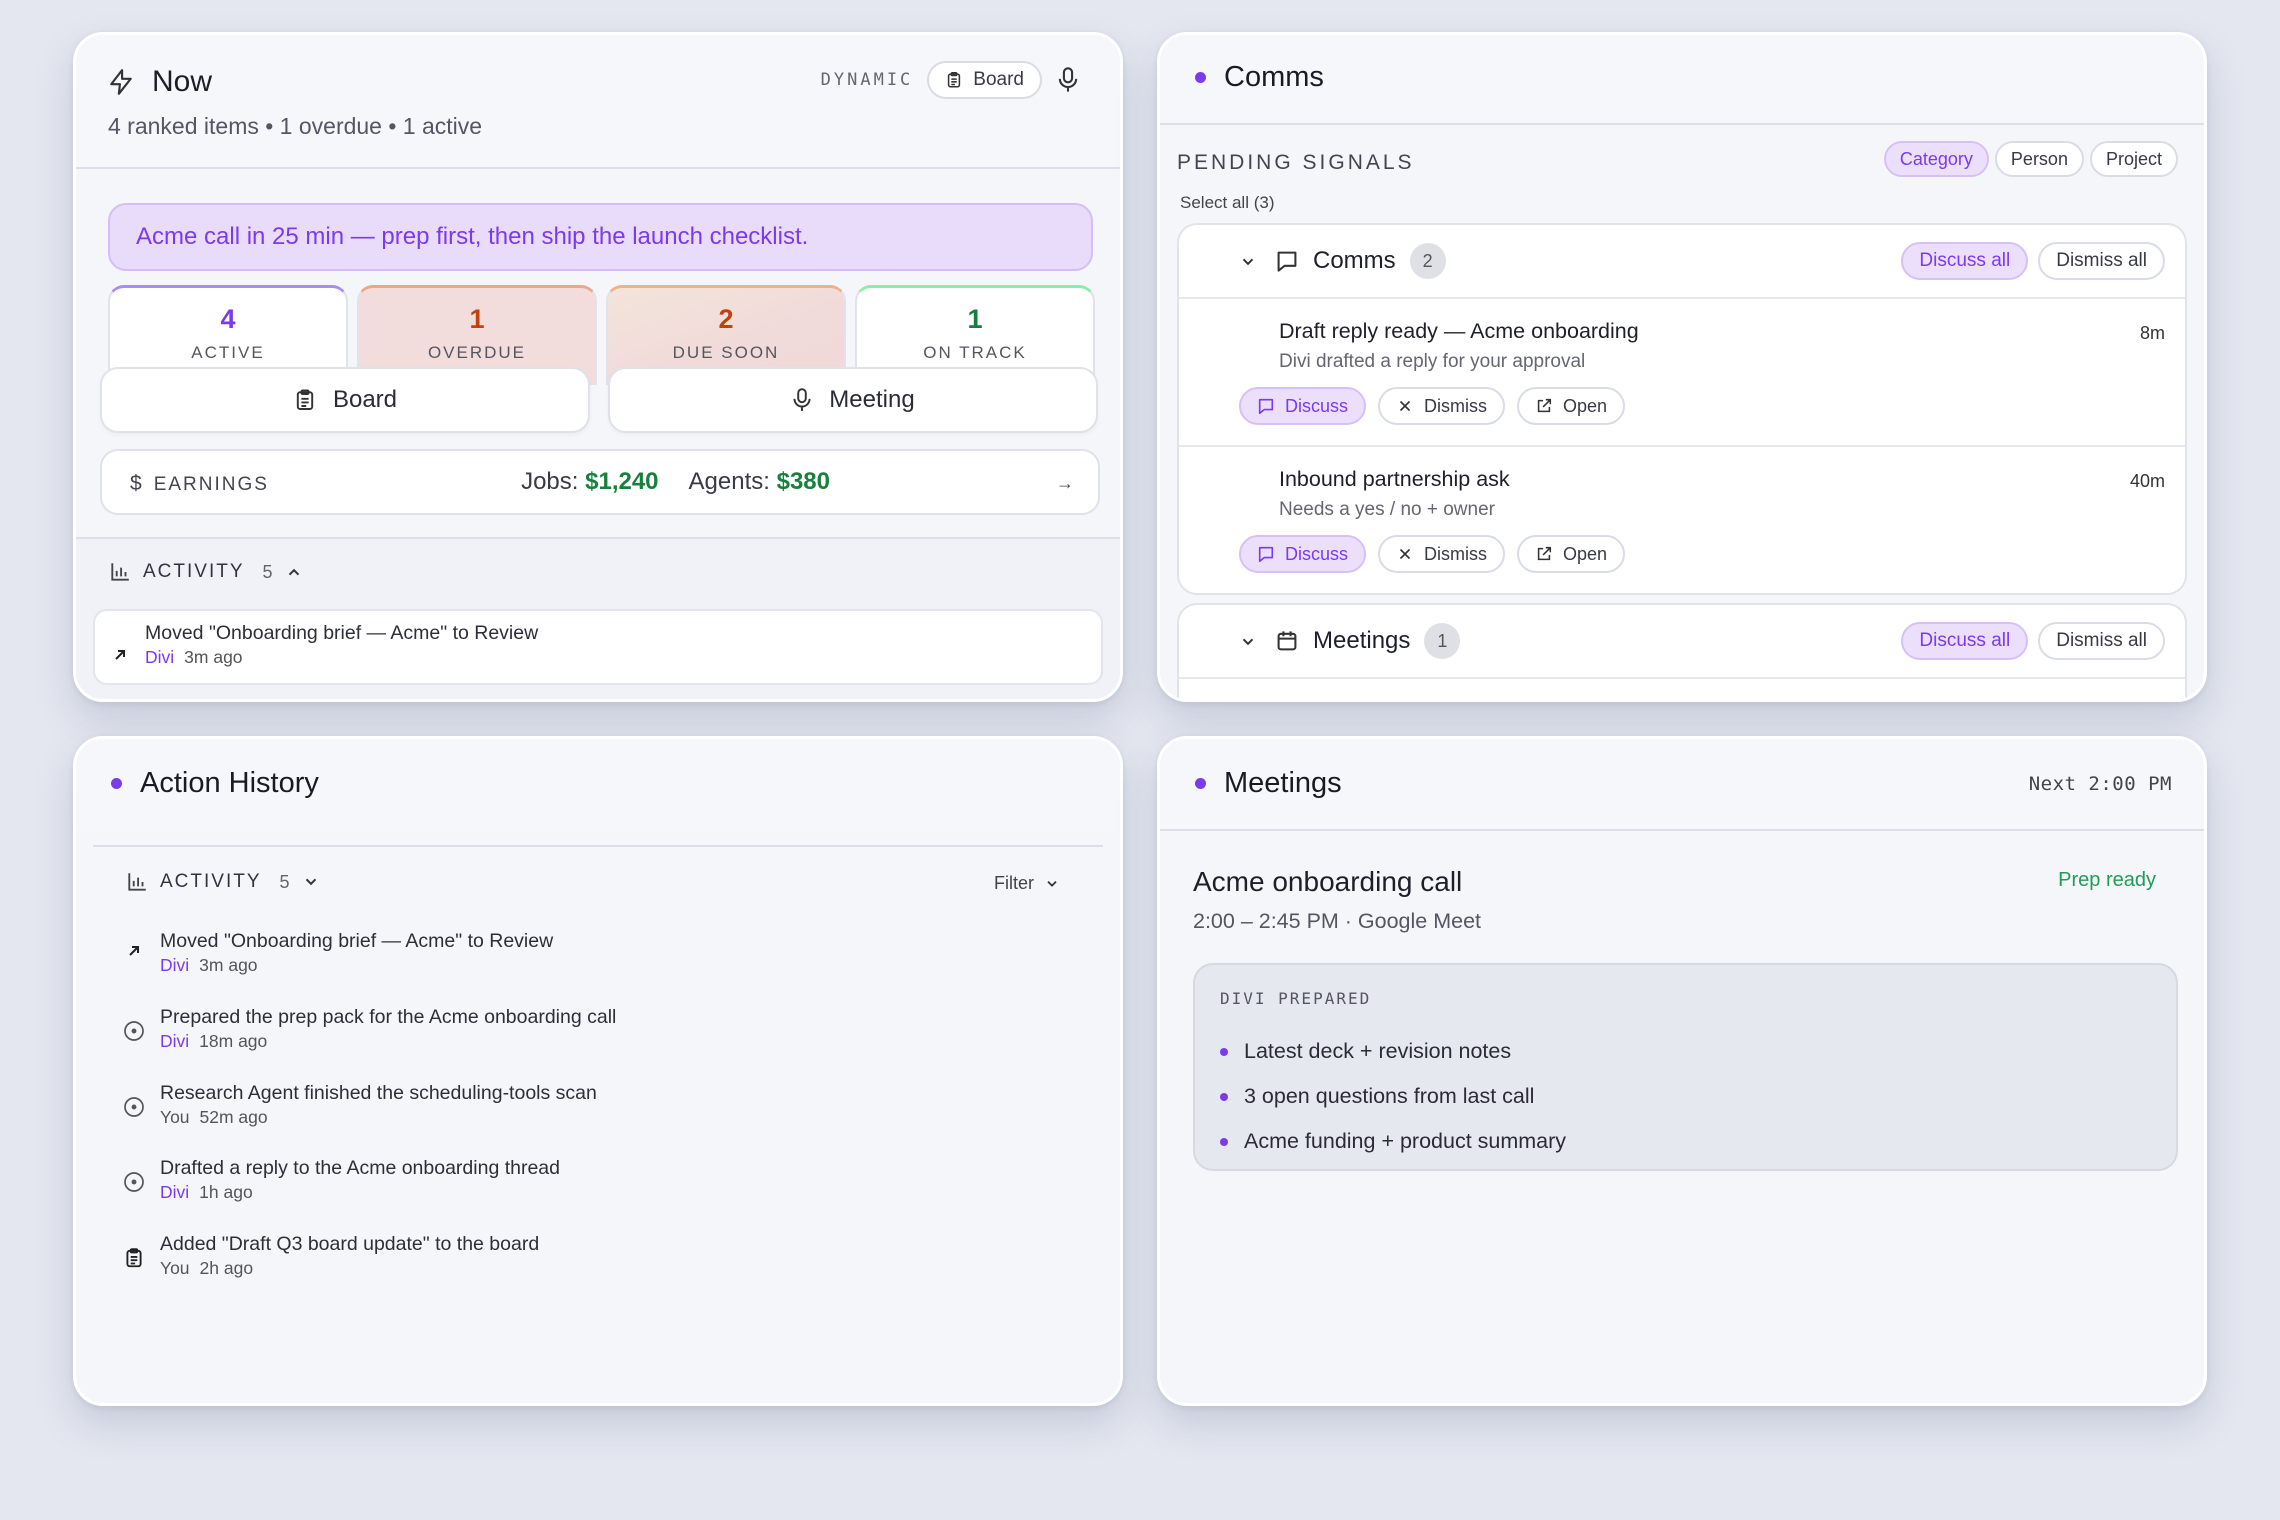 This screenshot has height=1520, width=2280. What do you see at coordinates (206, 572) in the screenshot?
I see `now-activity-header: ACTIVITY 5` at bounding box center [206, 572].